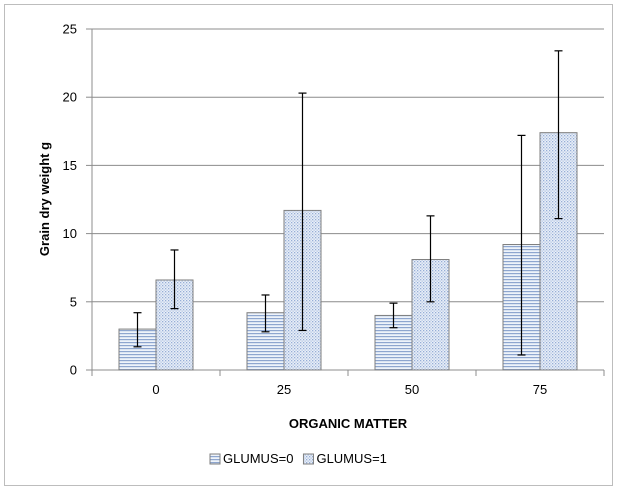 This screenshot has width=618, height=491. Describe the element at coordinates (70, 97) in the screenshot. I see `y-tick-label: 20` at that location.